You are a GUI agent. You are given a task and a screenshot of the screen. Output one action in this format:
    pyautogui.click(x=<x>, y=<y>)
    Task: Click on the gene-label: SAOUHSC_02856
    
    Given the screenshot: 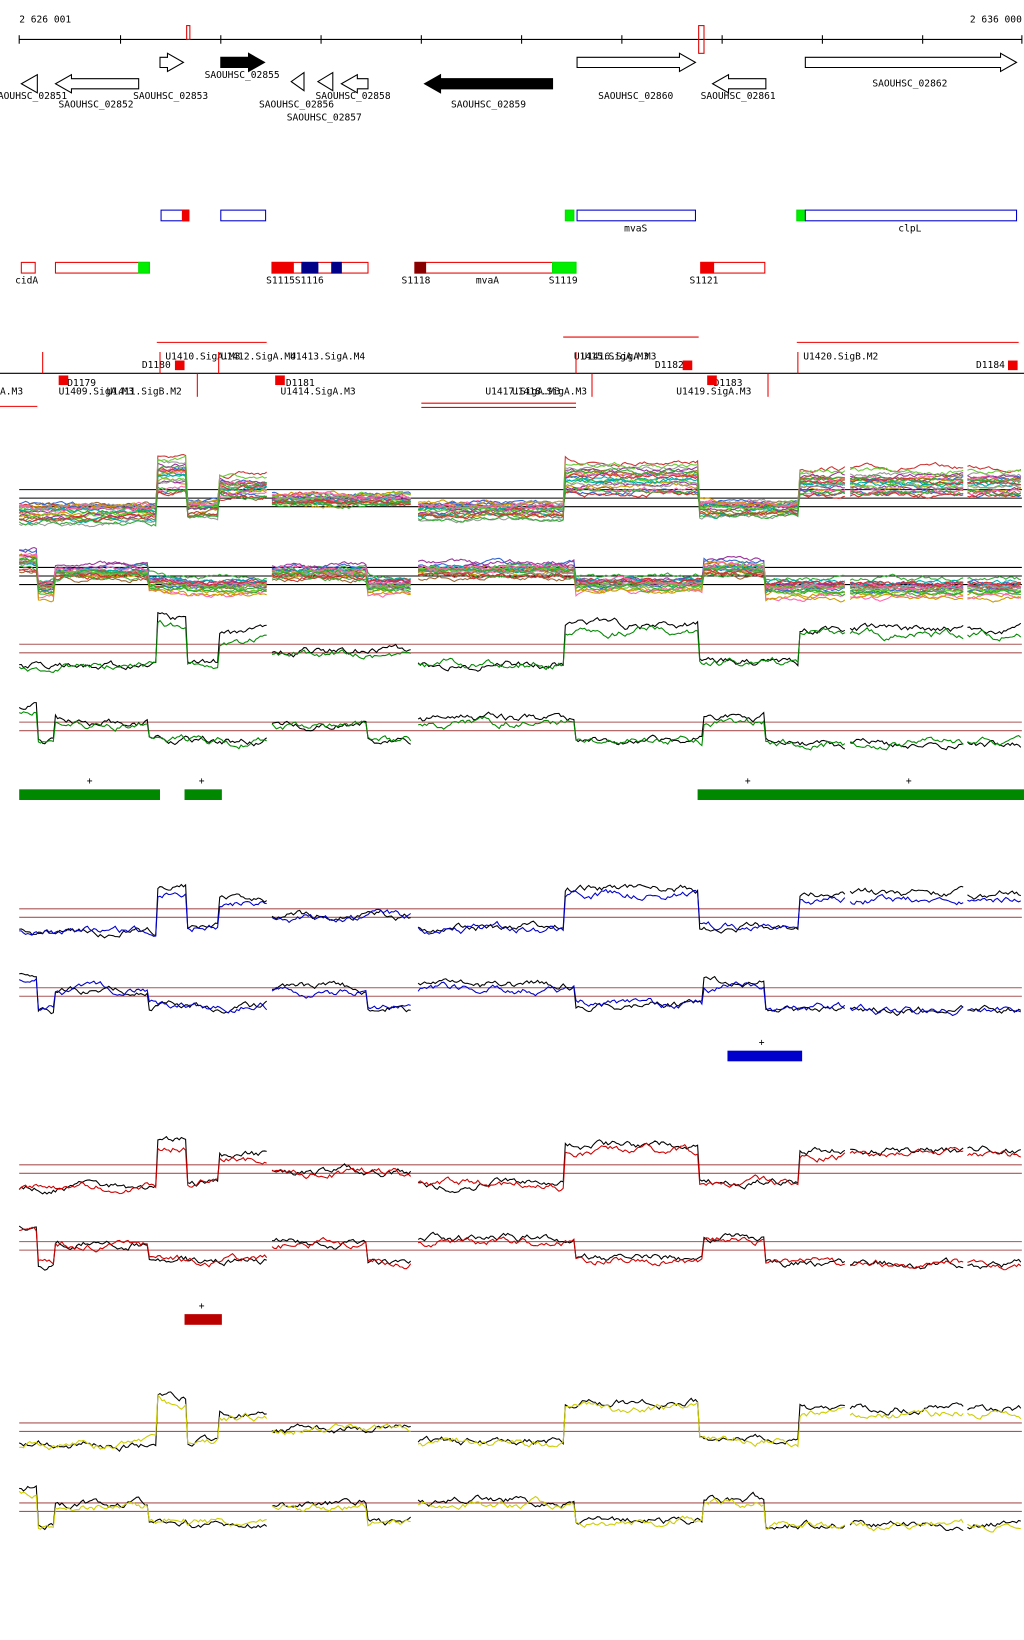 What is the action you would take?
    pyautogui.click(x=296, y=105)
    